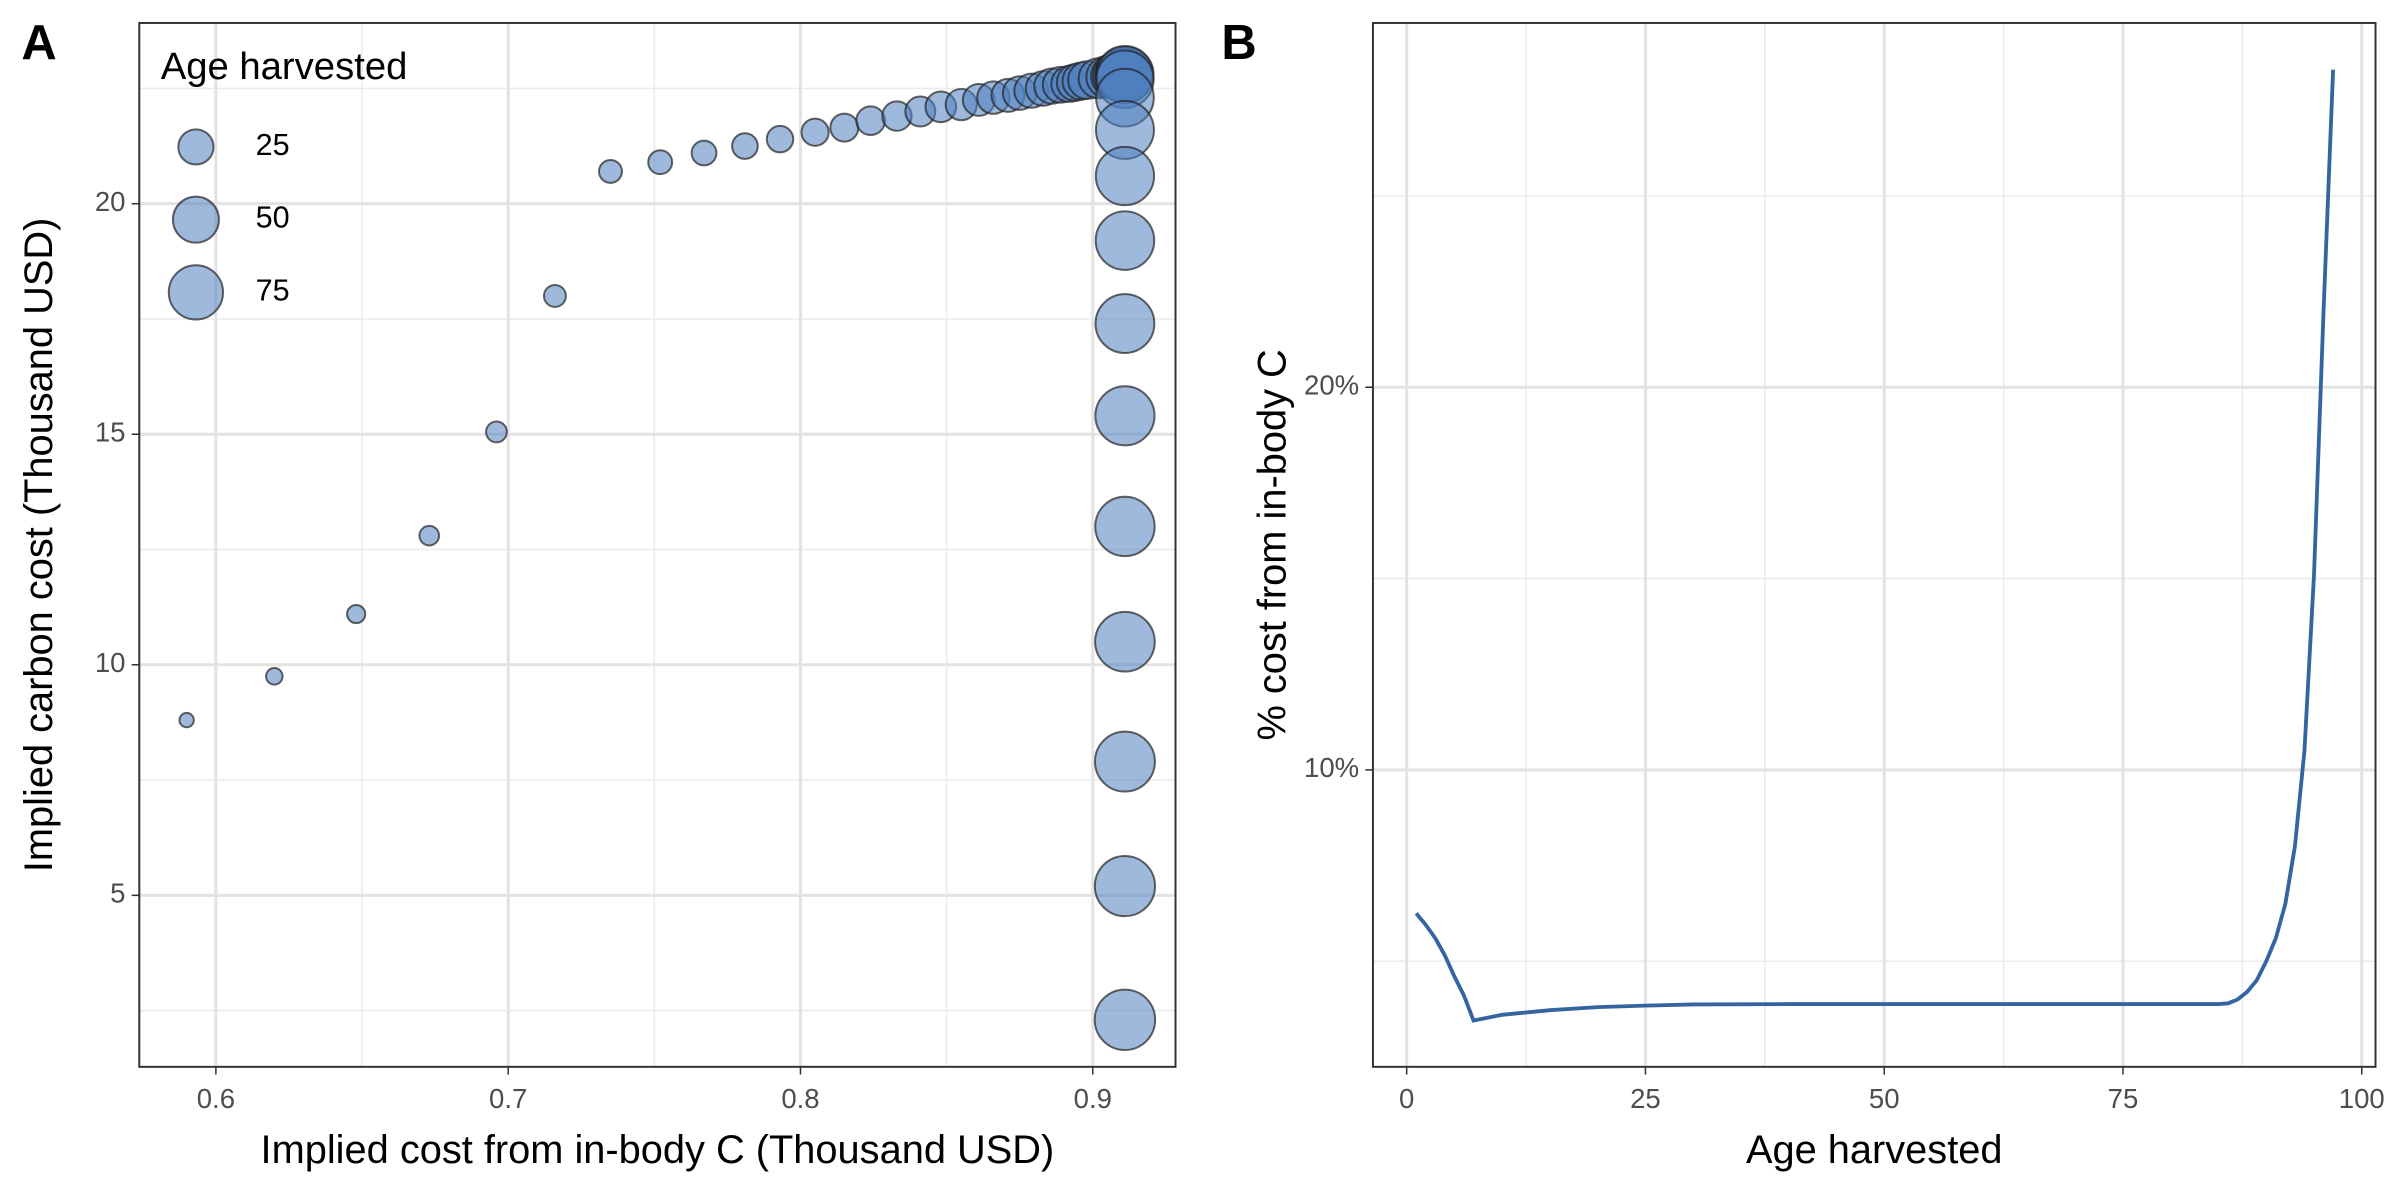 The height and width of the screenshot is (1200, 2400). I want to click on x-tick-label: 0.7, so click(508, 1098).